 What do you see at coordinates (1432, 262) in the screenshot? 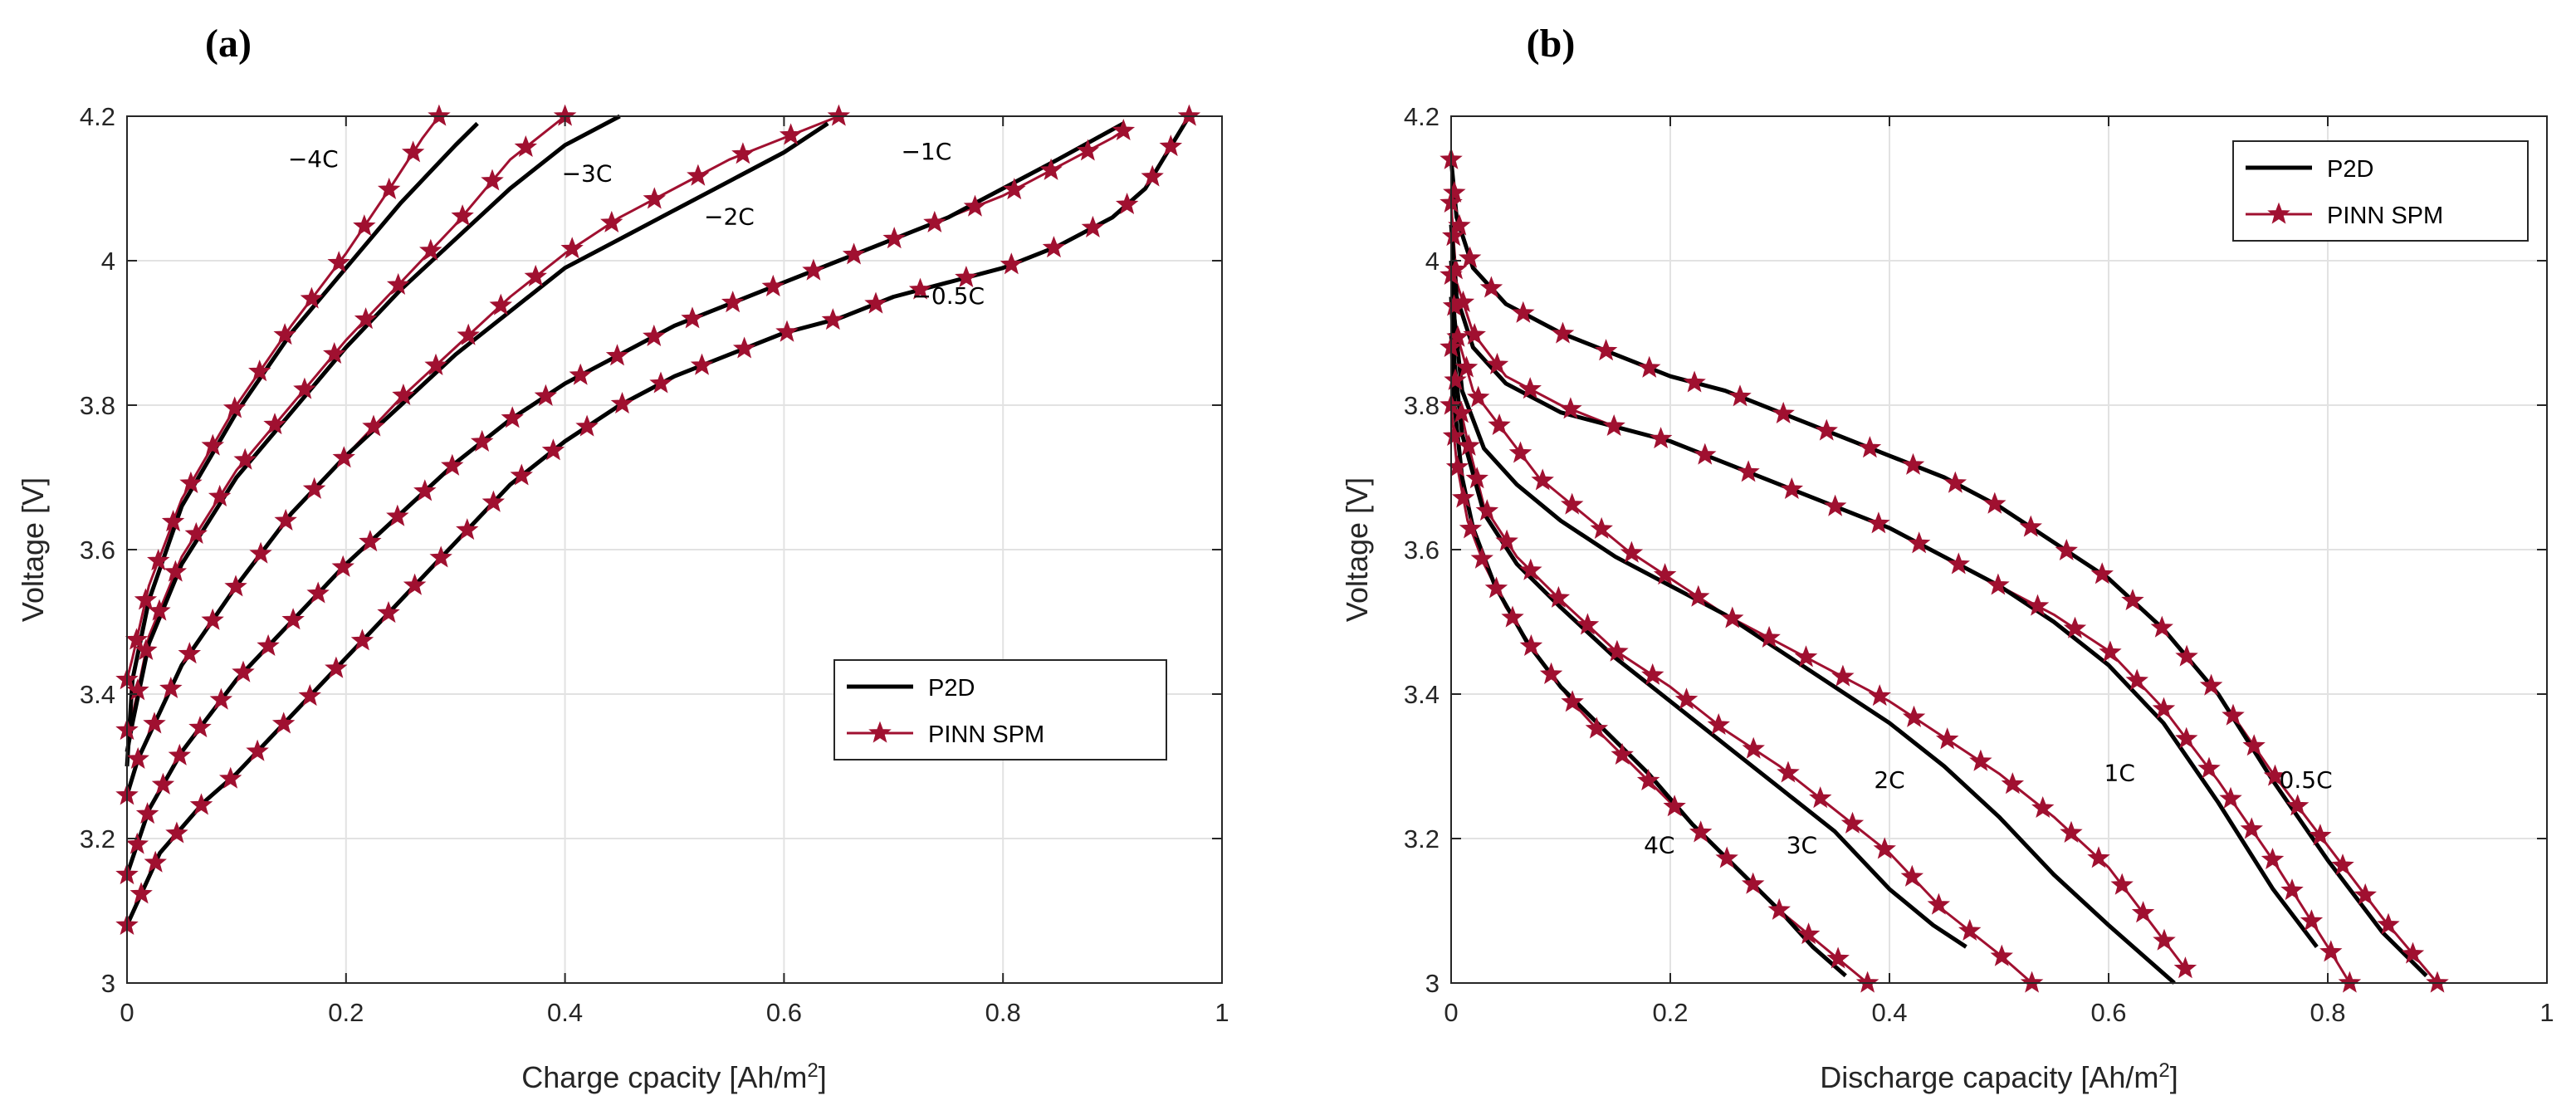
I see `y-tick-label: 4` at bounding box center [1432, 262].